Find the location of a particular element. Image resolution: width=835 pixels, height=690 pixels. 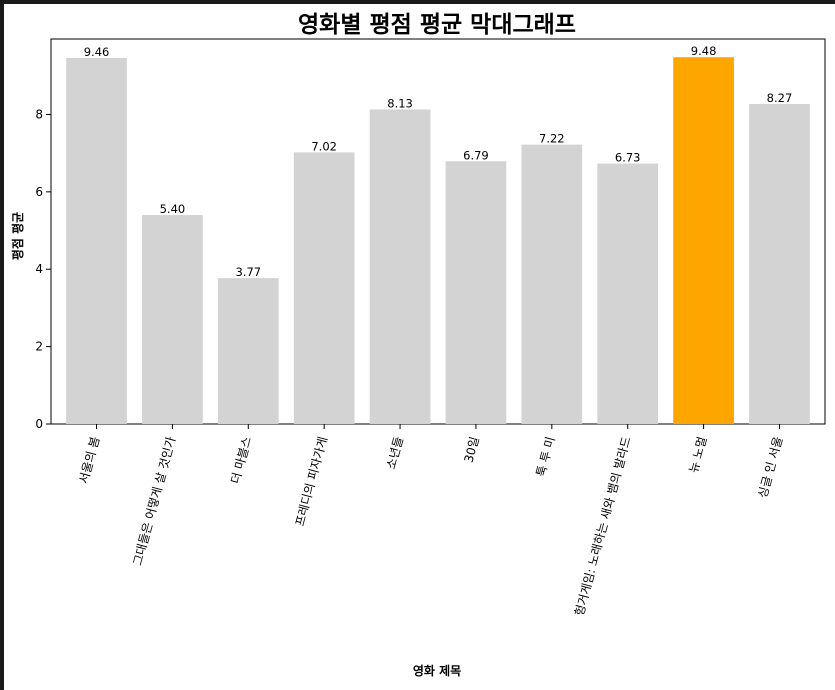

y-axis-label: 평점 평균 is located at coordinates (17, 236).